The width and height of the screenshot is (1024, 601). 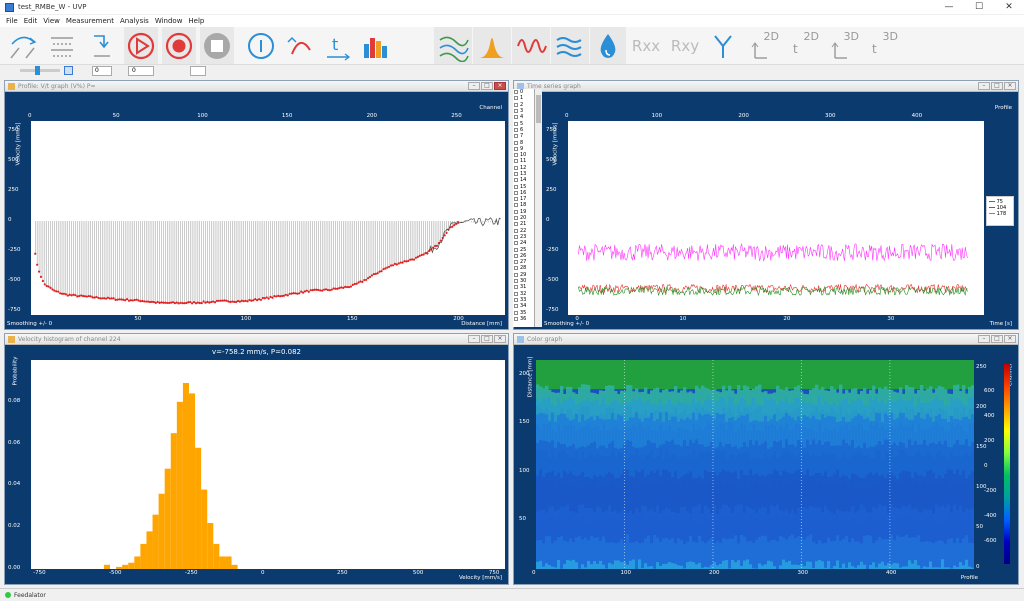 I want to click on bar-chart-button, so click(x=375, y=45).